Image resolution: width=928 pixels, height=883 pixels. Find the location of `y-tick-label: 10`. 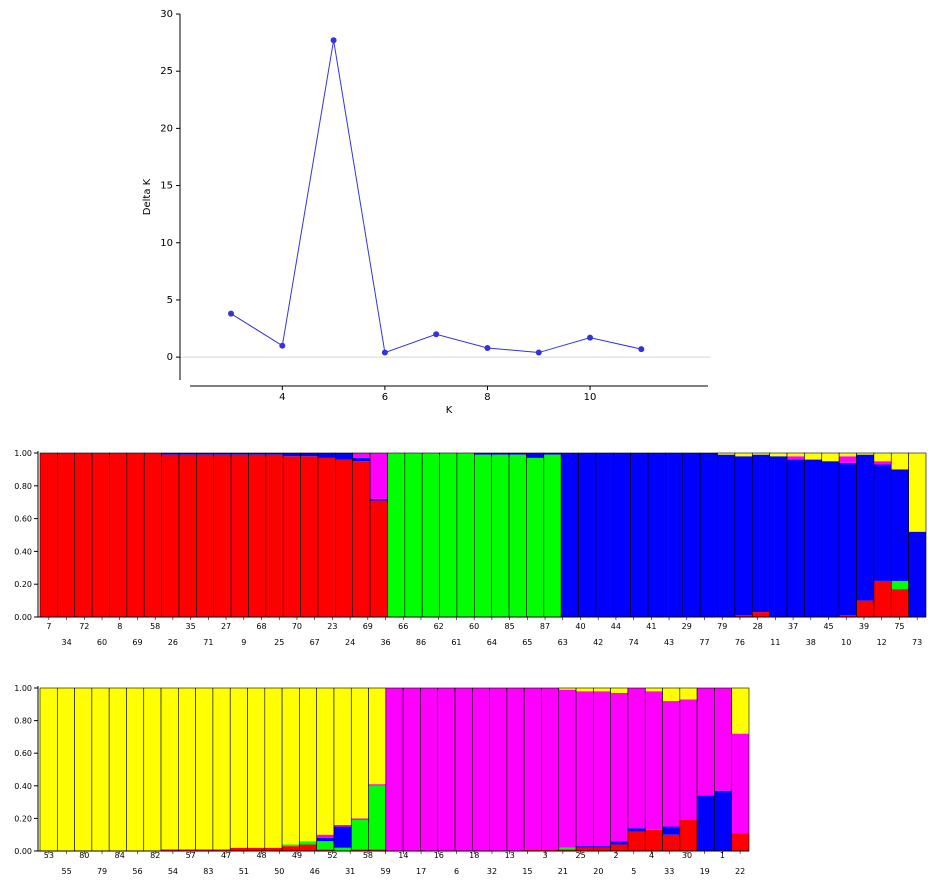

y-tick-label: 10 is located at coordinates (166, 243).